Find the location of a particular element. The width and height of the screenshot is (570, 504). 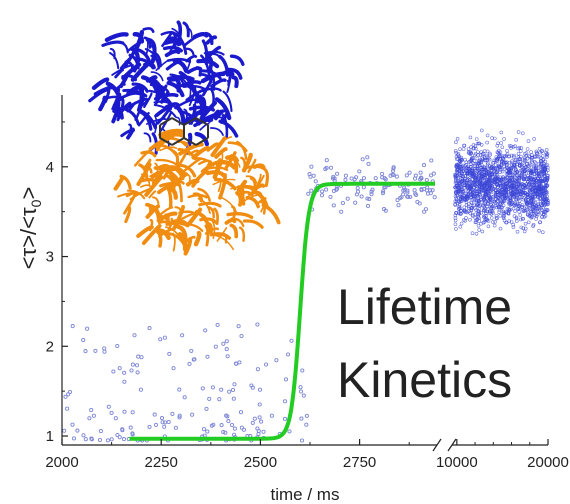

ligand-bond is located at coordinates (190, 141).